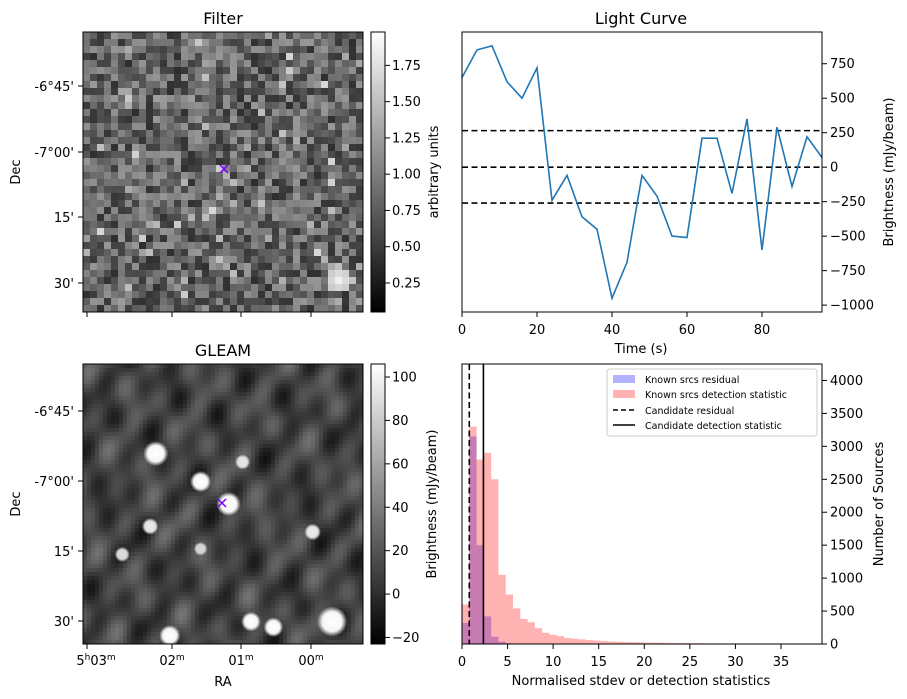 Image resolution: width=907 pixels, height=699 pixels. I want to click on x-tick-label: 0, so click(462, 330).